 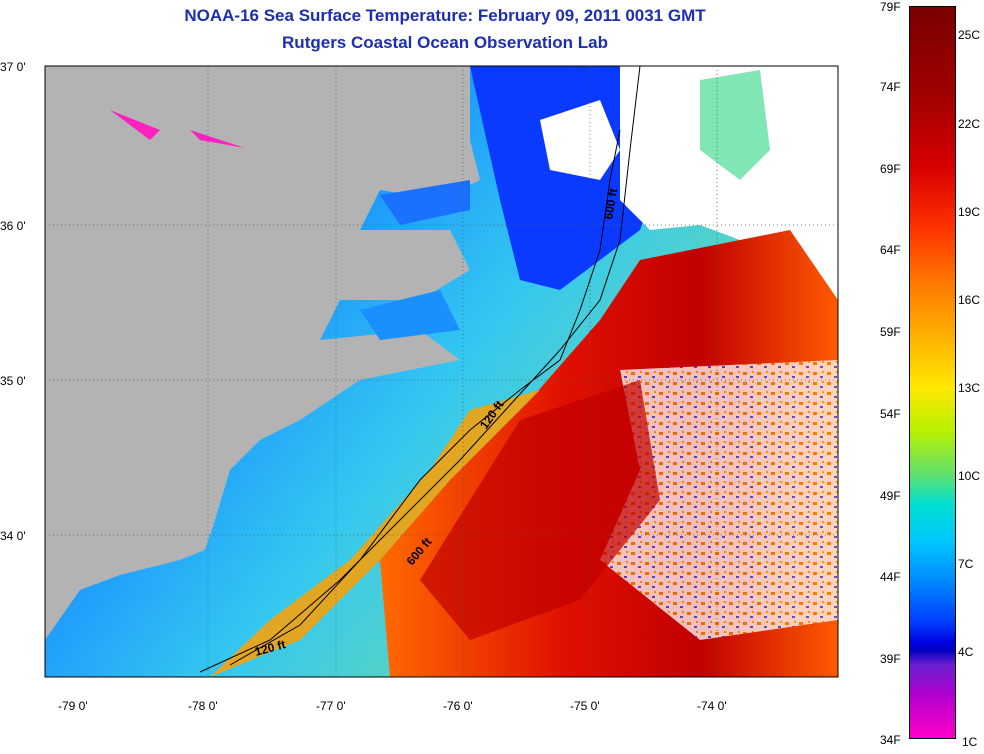 I want to click on colorbar-c-label: 16C, so click(x=969, y=300).